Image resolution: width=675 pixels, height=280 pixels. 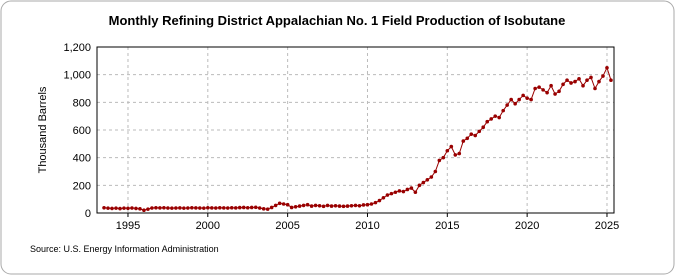 What do you see at coordinates (287, 226) in the screenshot?
I see `x-tick-label: 2005` at bounding box center [287, 226].